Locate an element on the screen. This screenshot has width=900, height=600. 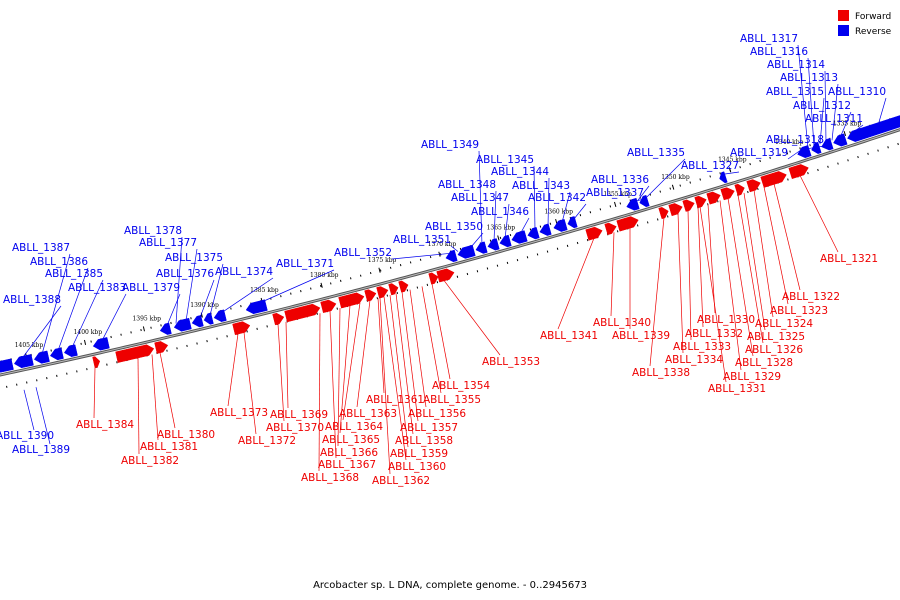
gene-label-abll-1340: ABLL_1340 is located at coordinates (622, 323).